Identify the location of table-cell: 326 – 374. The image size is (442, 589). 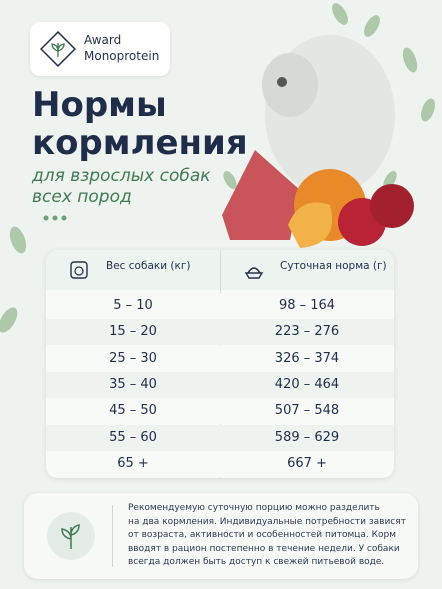
(307, 358).